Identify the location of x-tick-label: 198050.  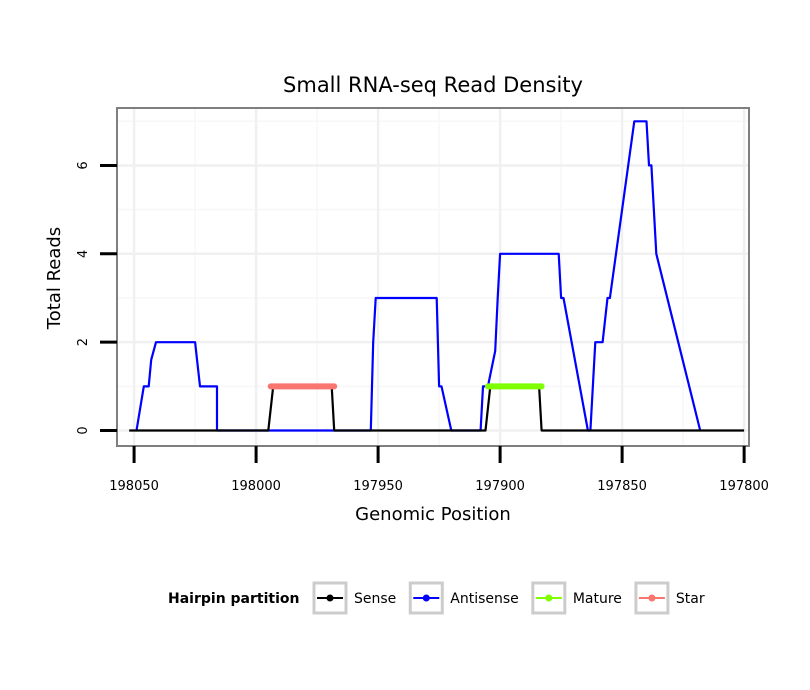
(134, 486).